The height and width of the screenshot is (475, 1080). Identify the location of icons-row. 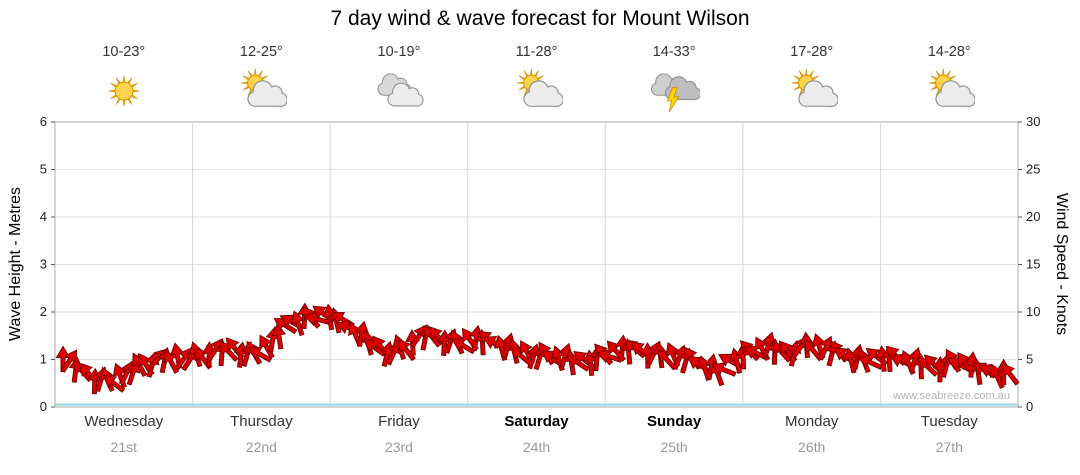
(536, 91).